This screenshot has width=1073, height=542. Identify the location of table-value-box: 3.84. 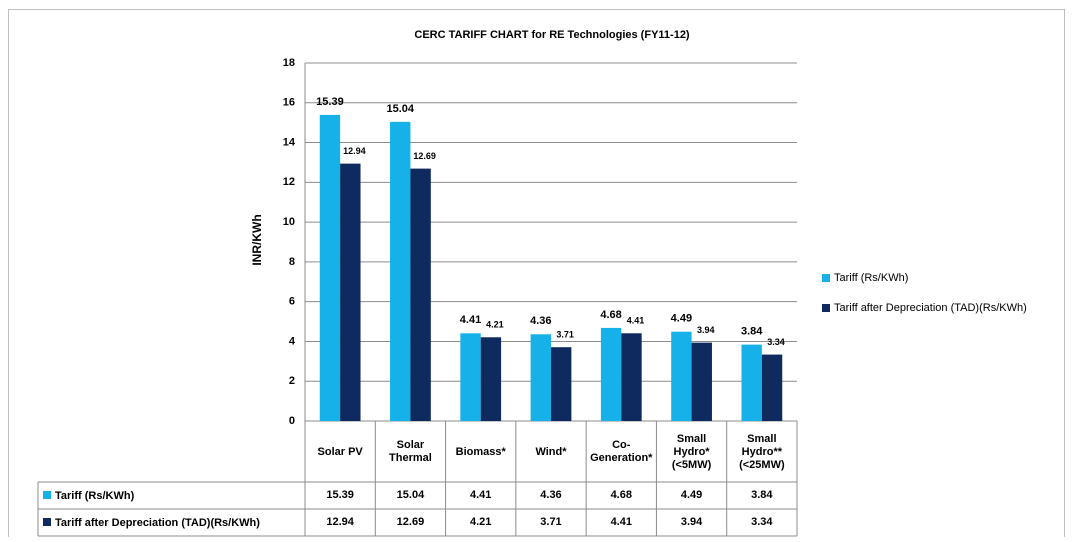
(762, 495).